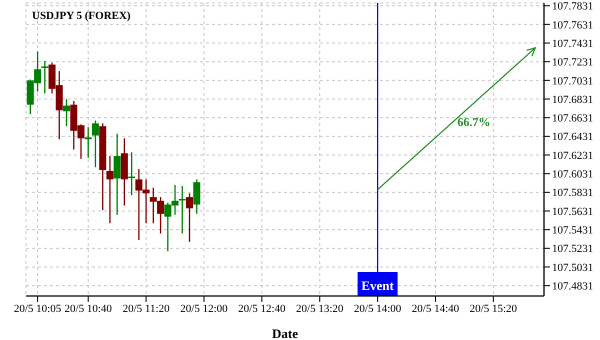  I want to click on y-tick-label: 107.6231, so click(573, 156).